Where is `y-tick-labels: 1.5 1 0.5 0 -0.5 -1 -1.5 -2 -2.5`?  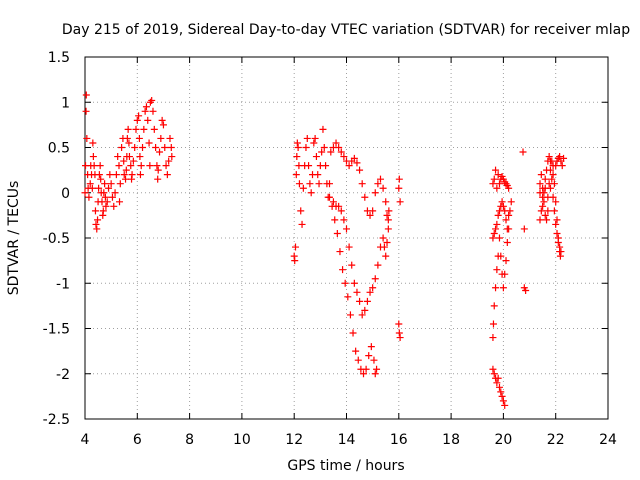
y-tick-labels: 1.5 1 0.5 0 -0.5 -1 -1.5 -2 -2.5 is located at coordinates (56, 239).